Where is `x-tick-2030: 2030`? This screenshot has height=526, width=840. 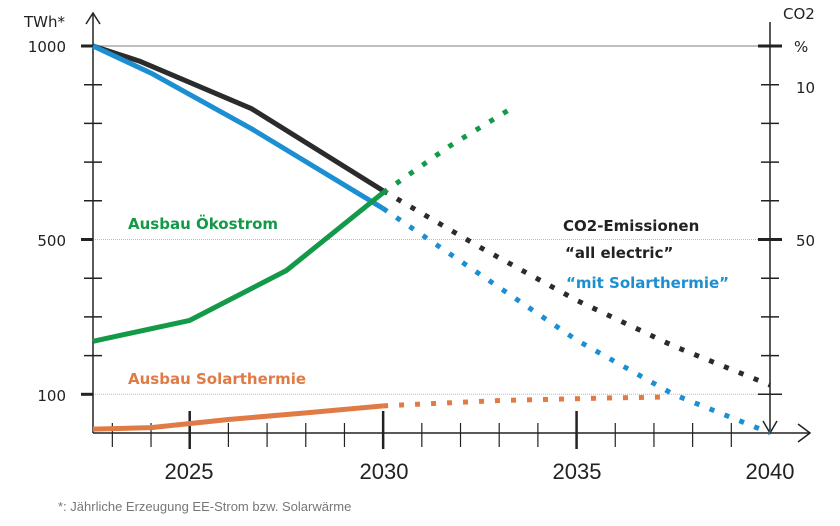
x-tick-2030: 2030 is located at coordinates (384, 471).